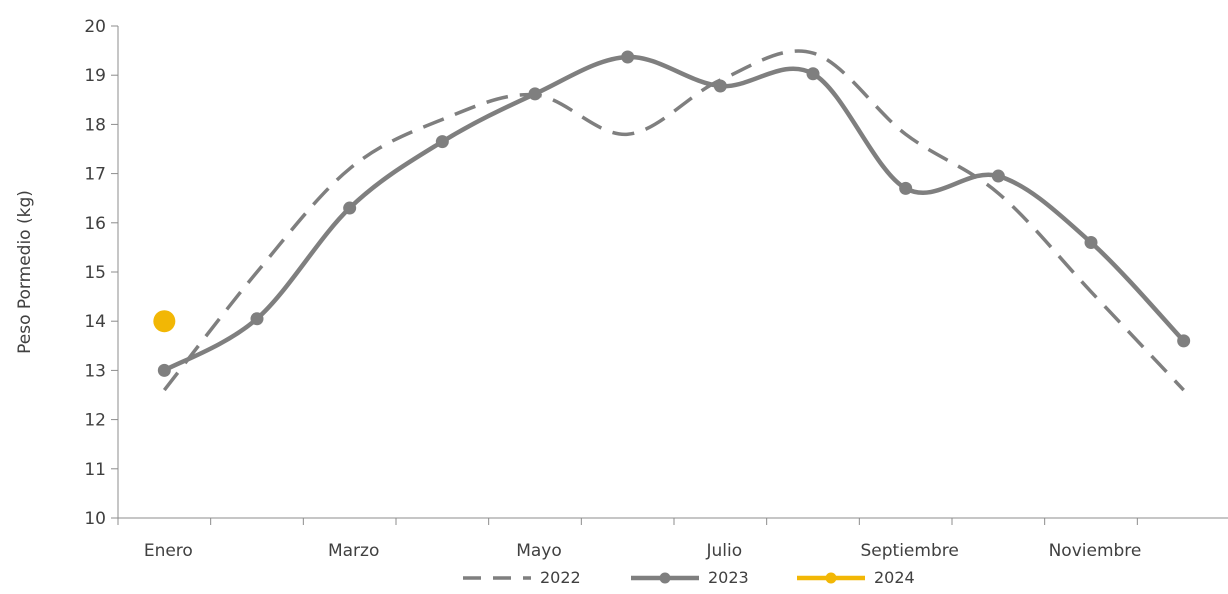  Describe the element at coordinates (350, 208) in the screenshot. I see `point-2023-Marzo` at that location.